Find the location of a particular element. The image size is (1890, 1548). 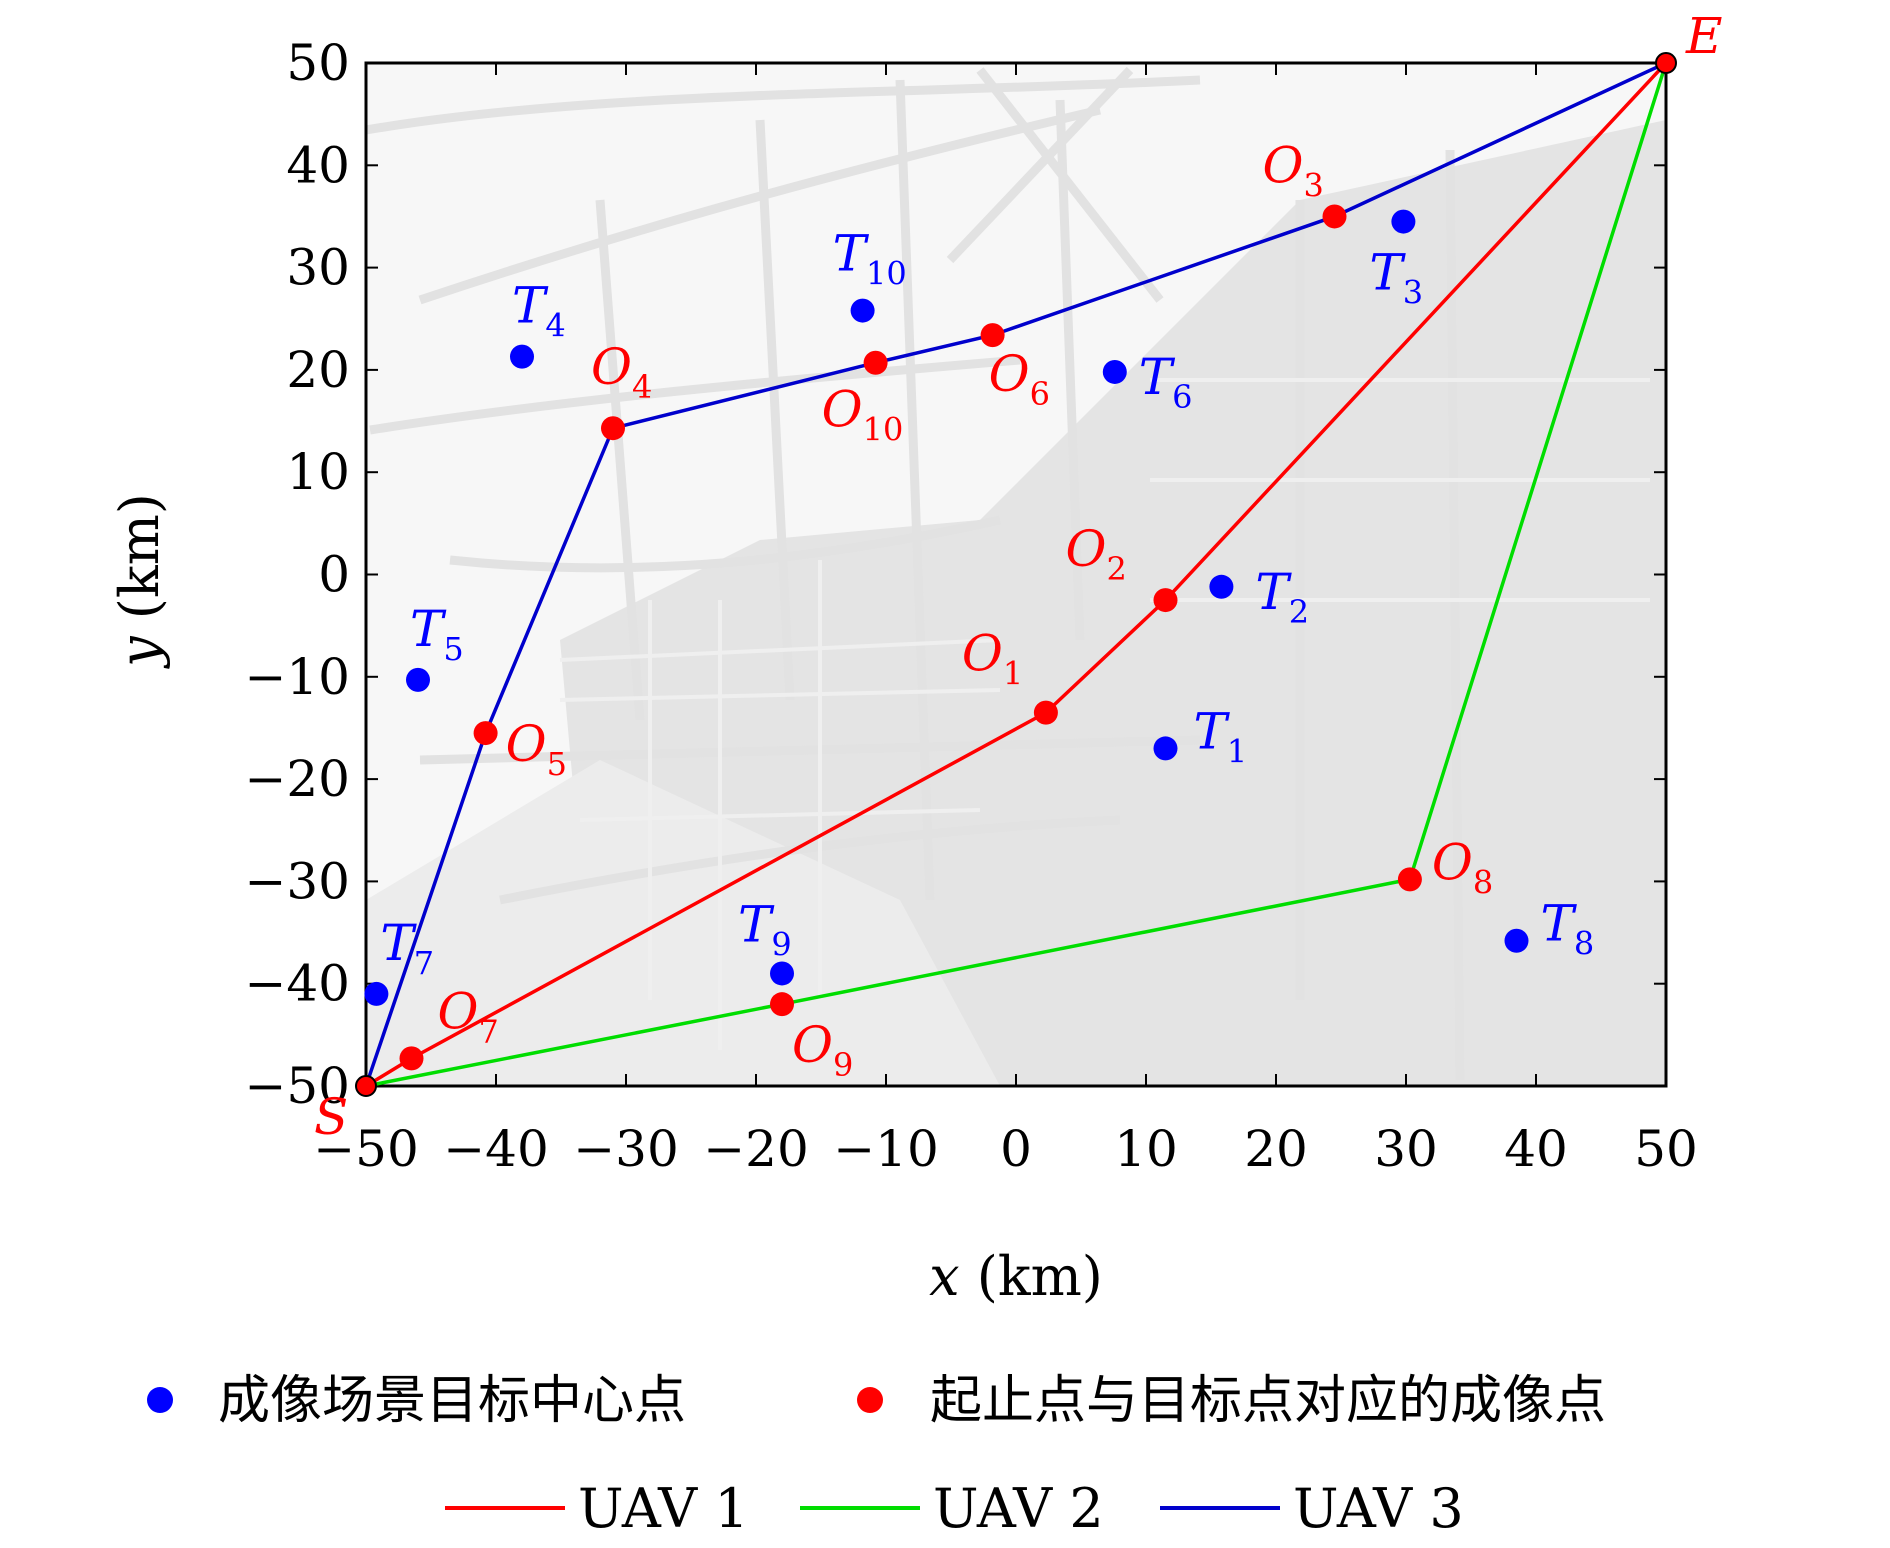

y-tick-label: 40 is located at coordinates (318, 165).